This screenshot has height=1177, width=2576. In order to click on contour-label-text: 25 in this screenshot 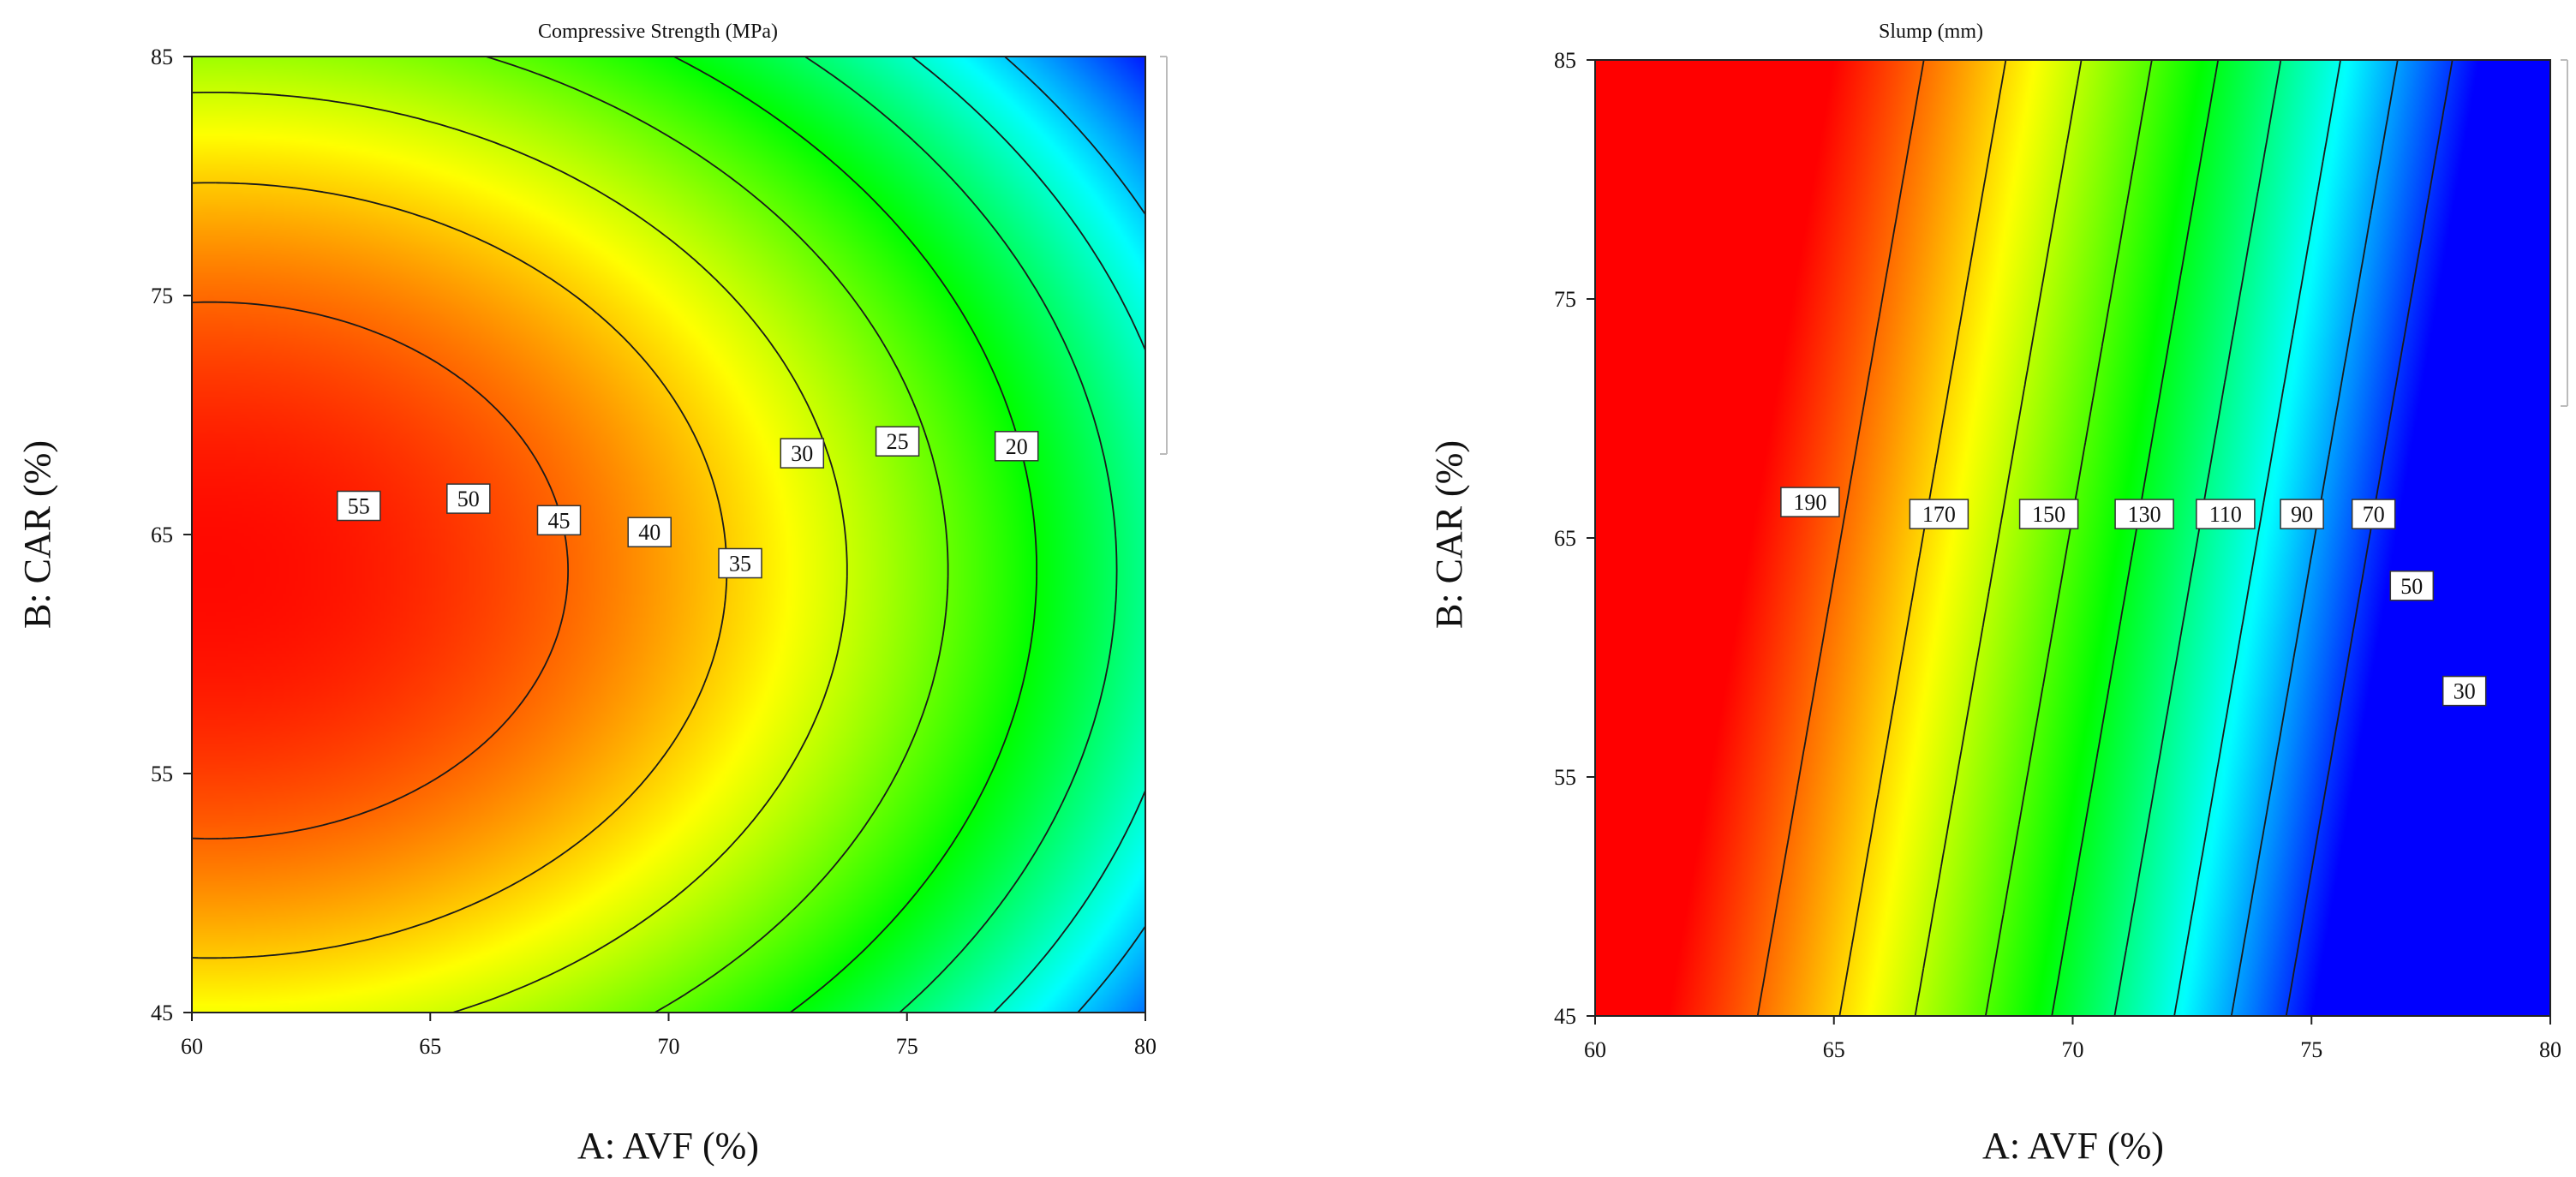, I will do `click(898, 441)`.